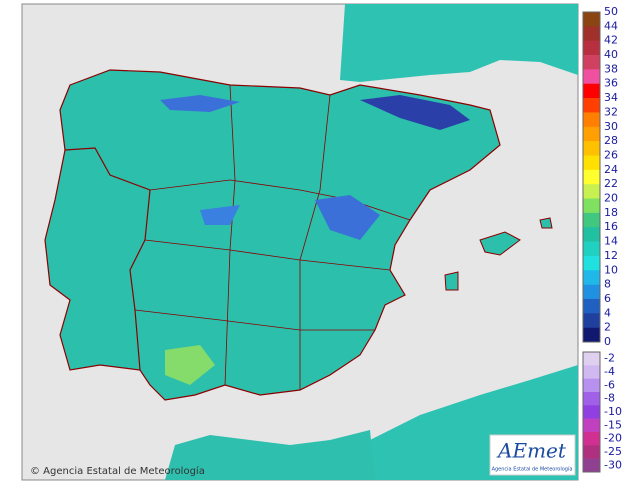  I want to click on legend-label: 36, so click(611, 83).